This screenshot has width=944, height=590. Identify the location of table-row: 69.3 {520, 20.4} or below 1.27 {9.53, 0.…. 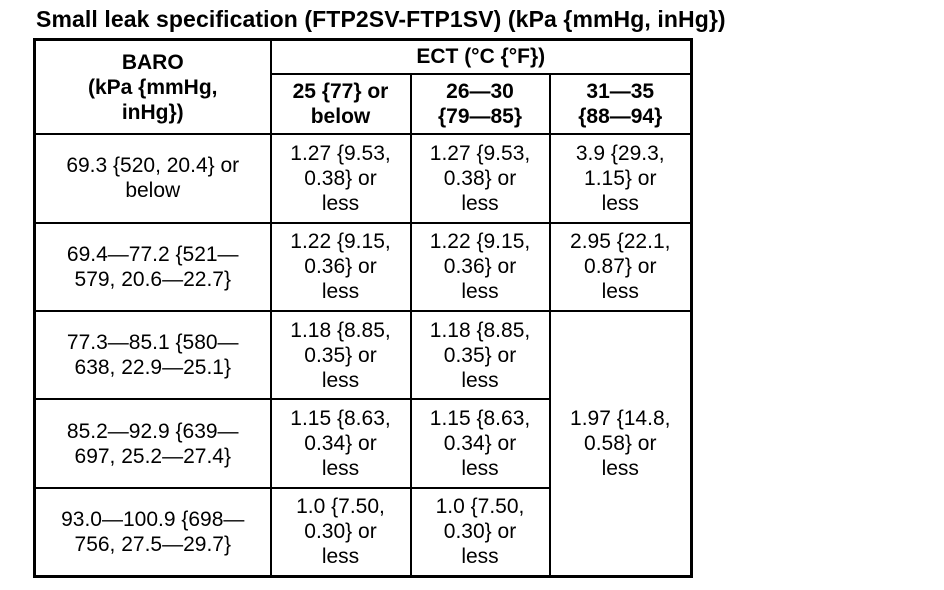
(363, 178).